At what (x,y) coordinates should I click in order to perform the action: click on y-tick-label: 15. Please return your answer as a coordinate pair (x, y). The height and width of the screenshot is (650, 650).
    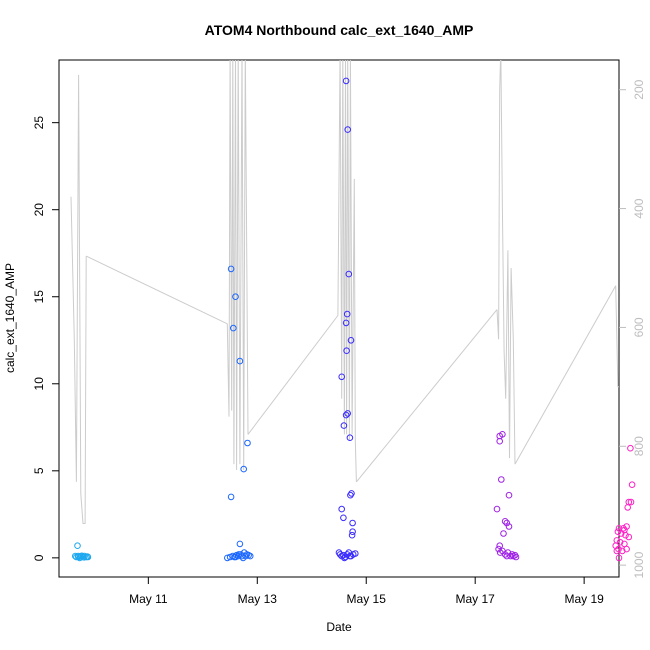
    Looking at the image, I should click on (39, 297).